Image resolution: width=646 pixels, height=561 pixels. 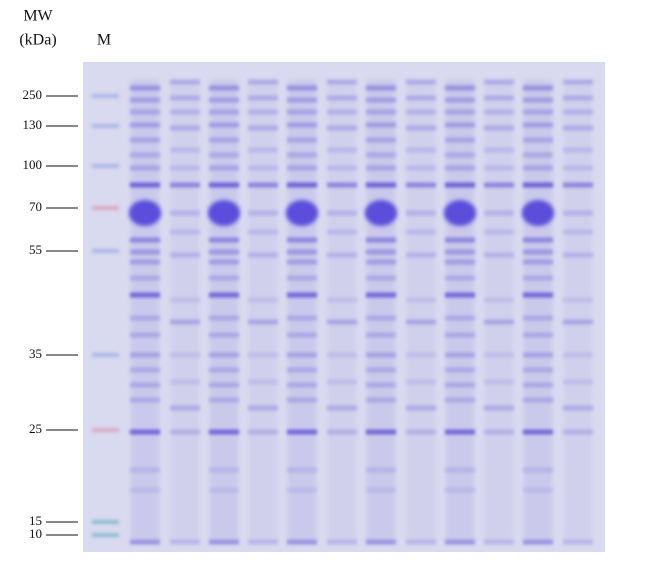 What do you see at coordinates (35, 520) in the screenshot?
I see `marker-label: 15` at bounding box center [35, 520].